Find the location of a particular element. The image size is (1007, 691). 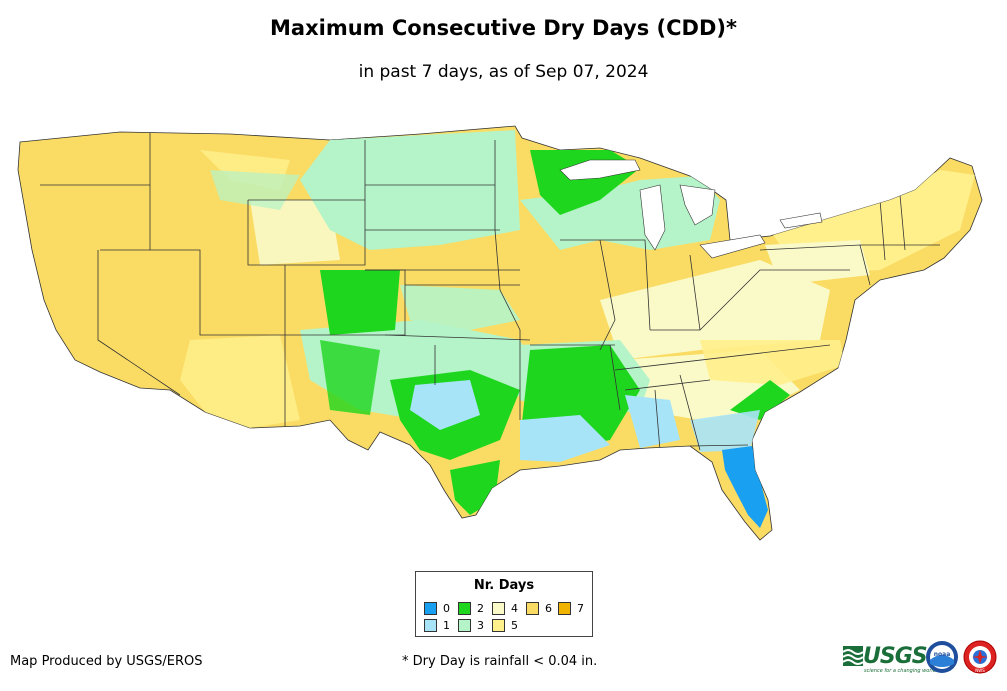

zone-4-ohio-valley is located at coordinates (715, 310).